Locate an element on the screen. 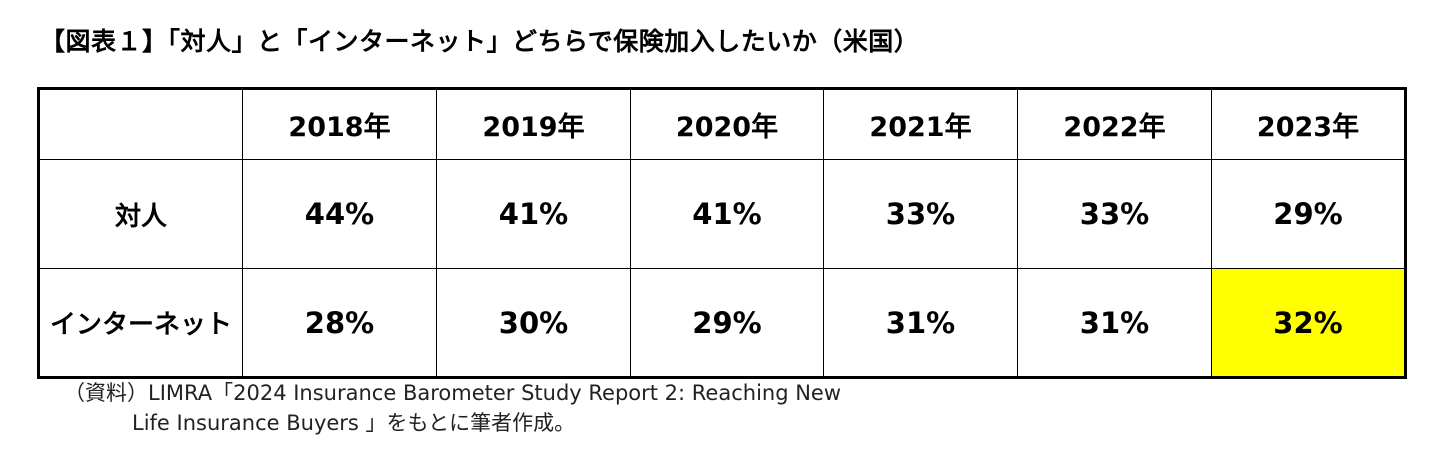 This screenshot has height=466, width=1438. column-header: 2023年 is located at coordinates (1308, 124).